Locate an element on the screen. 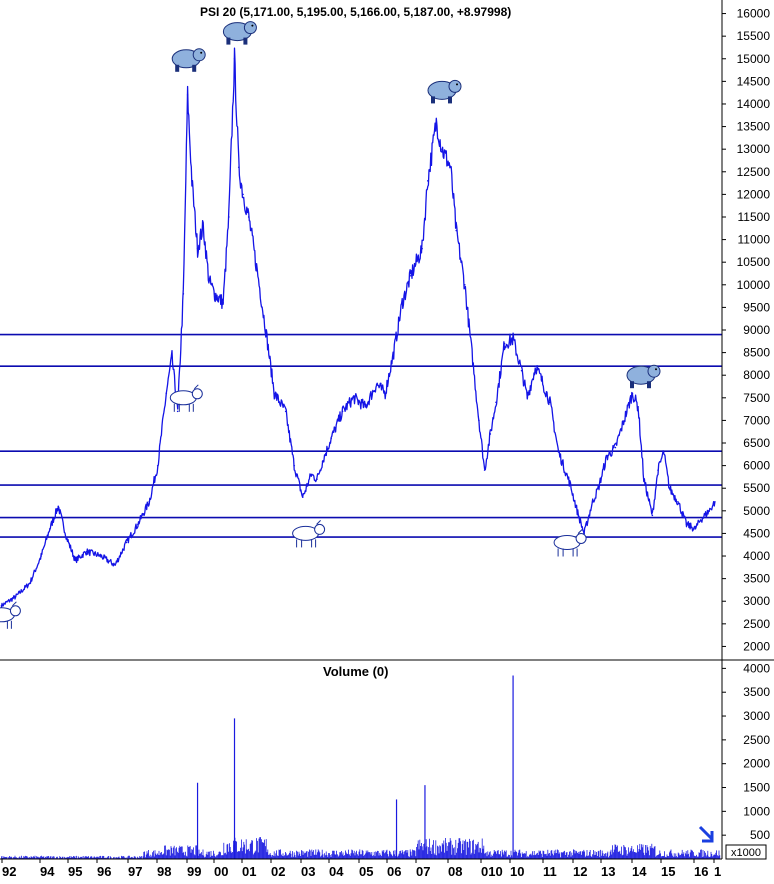 The image size is (774, 884). x-tick-label: 95 is located at coordinates (75, 871).